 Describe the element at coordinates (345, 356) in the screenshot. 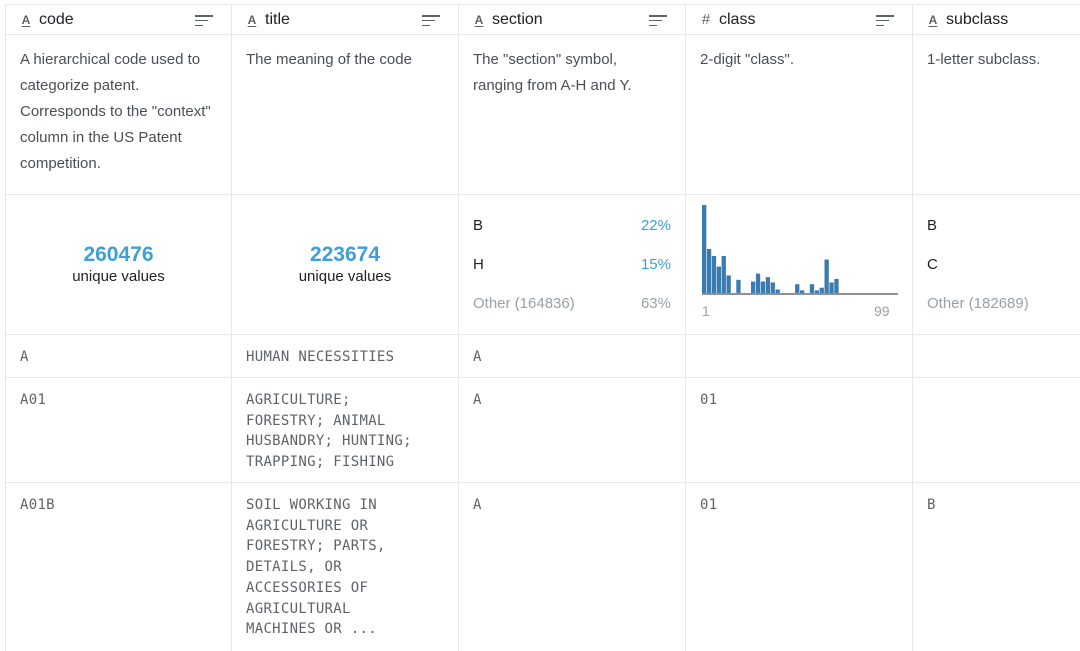

I see `table-cell-title: HUMAN NECESSITIES` at that location.